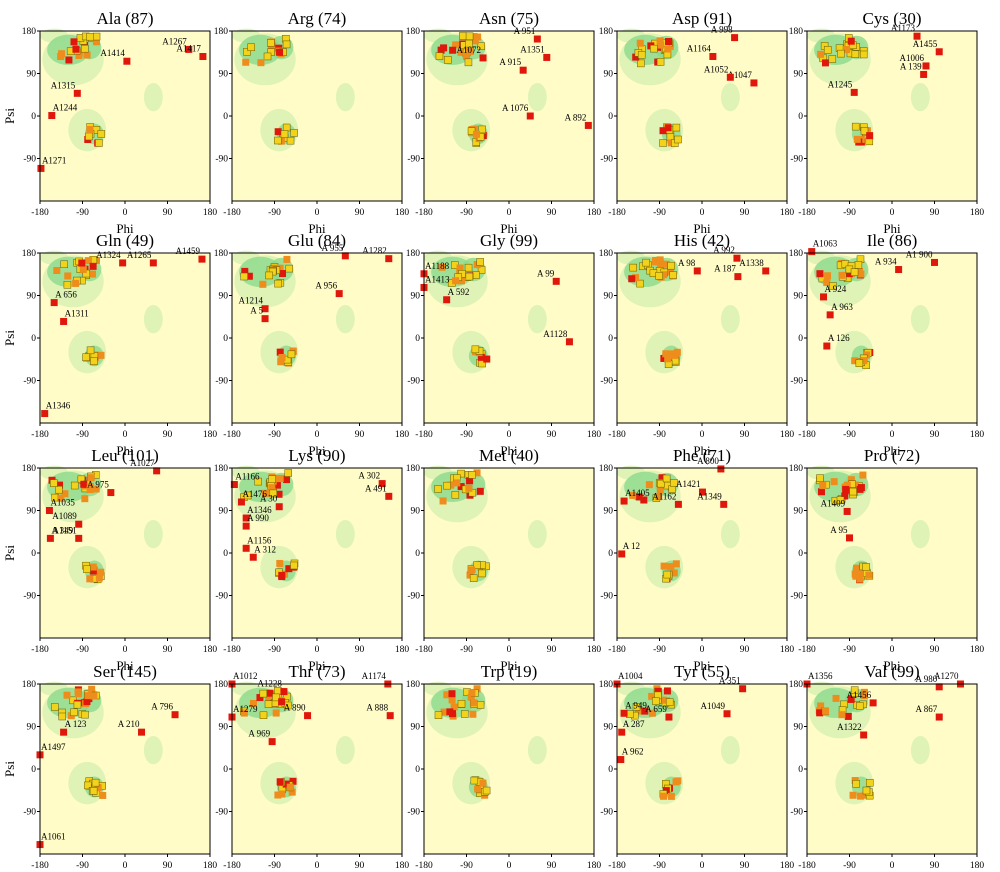 The image size is (1000, 872). Describe the element at coordinates (62, 530) in the screenshot. I see `outlier-label: A 349` at that location.